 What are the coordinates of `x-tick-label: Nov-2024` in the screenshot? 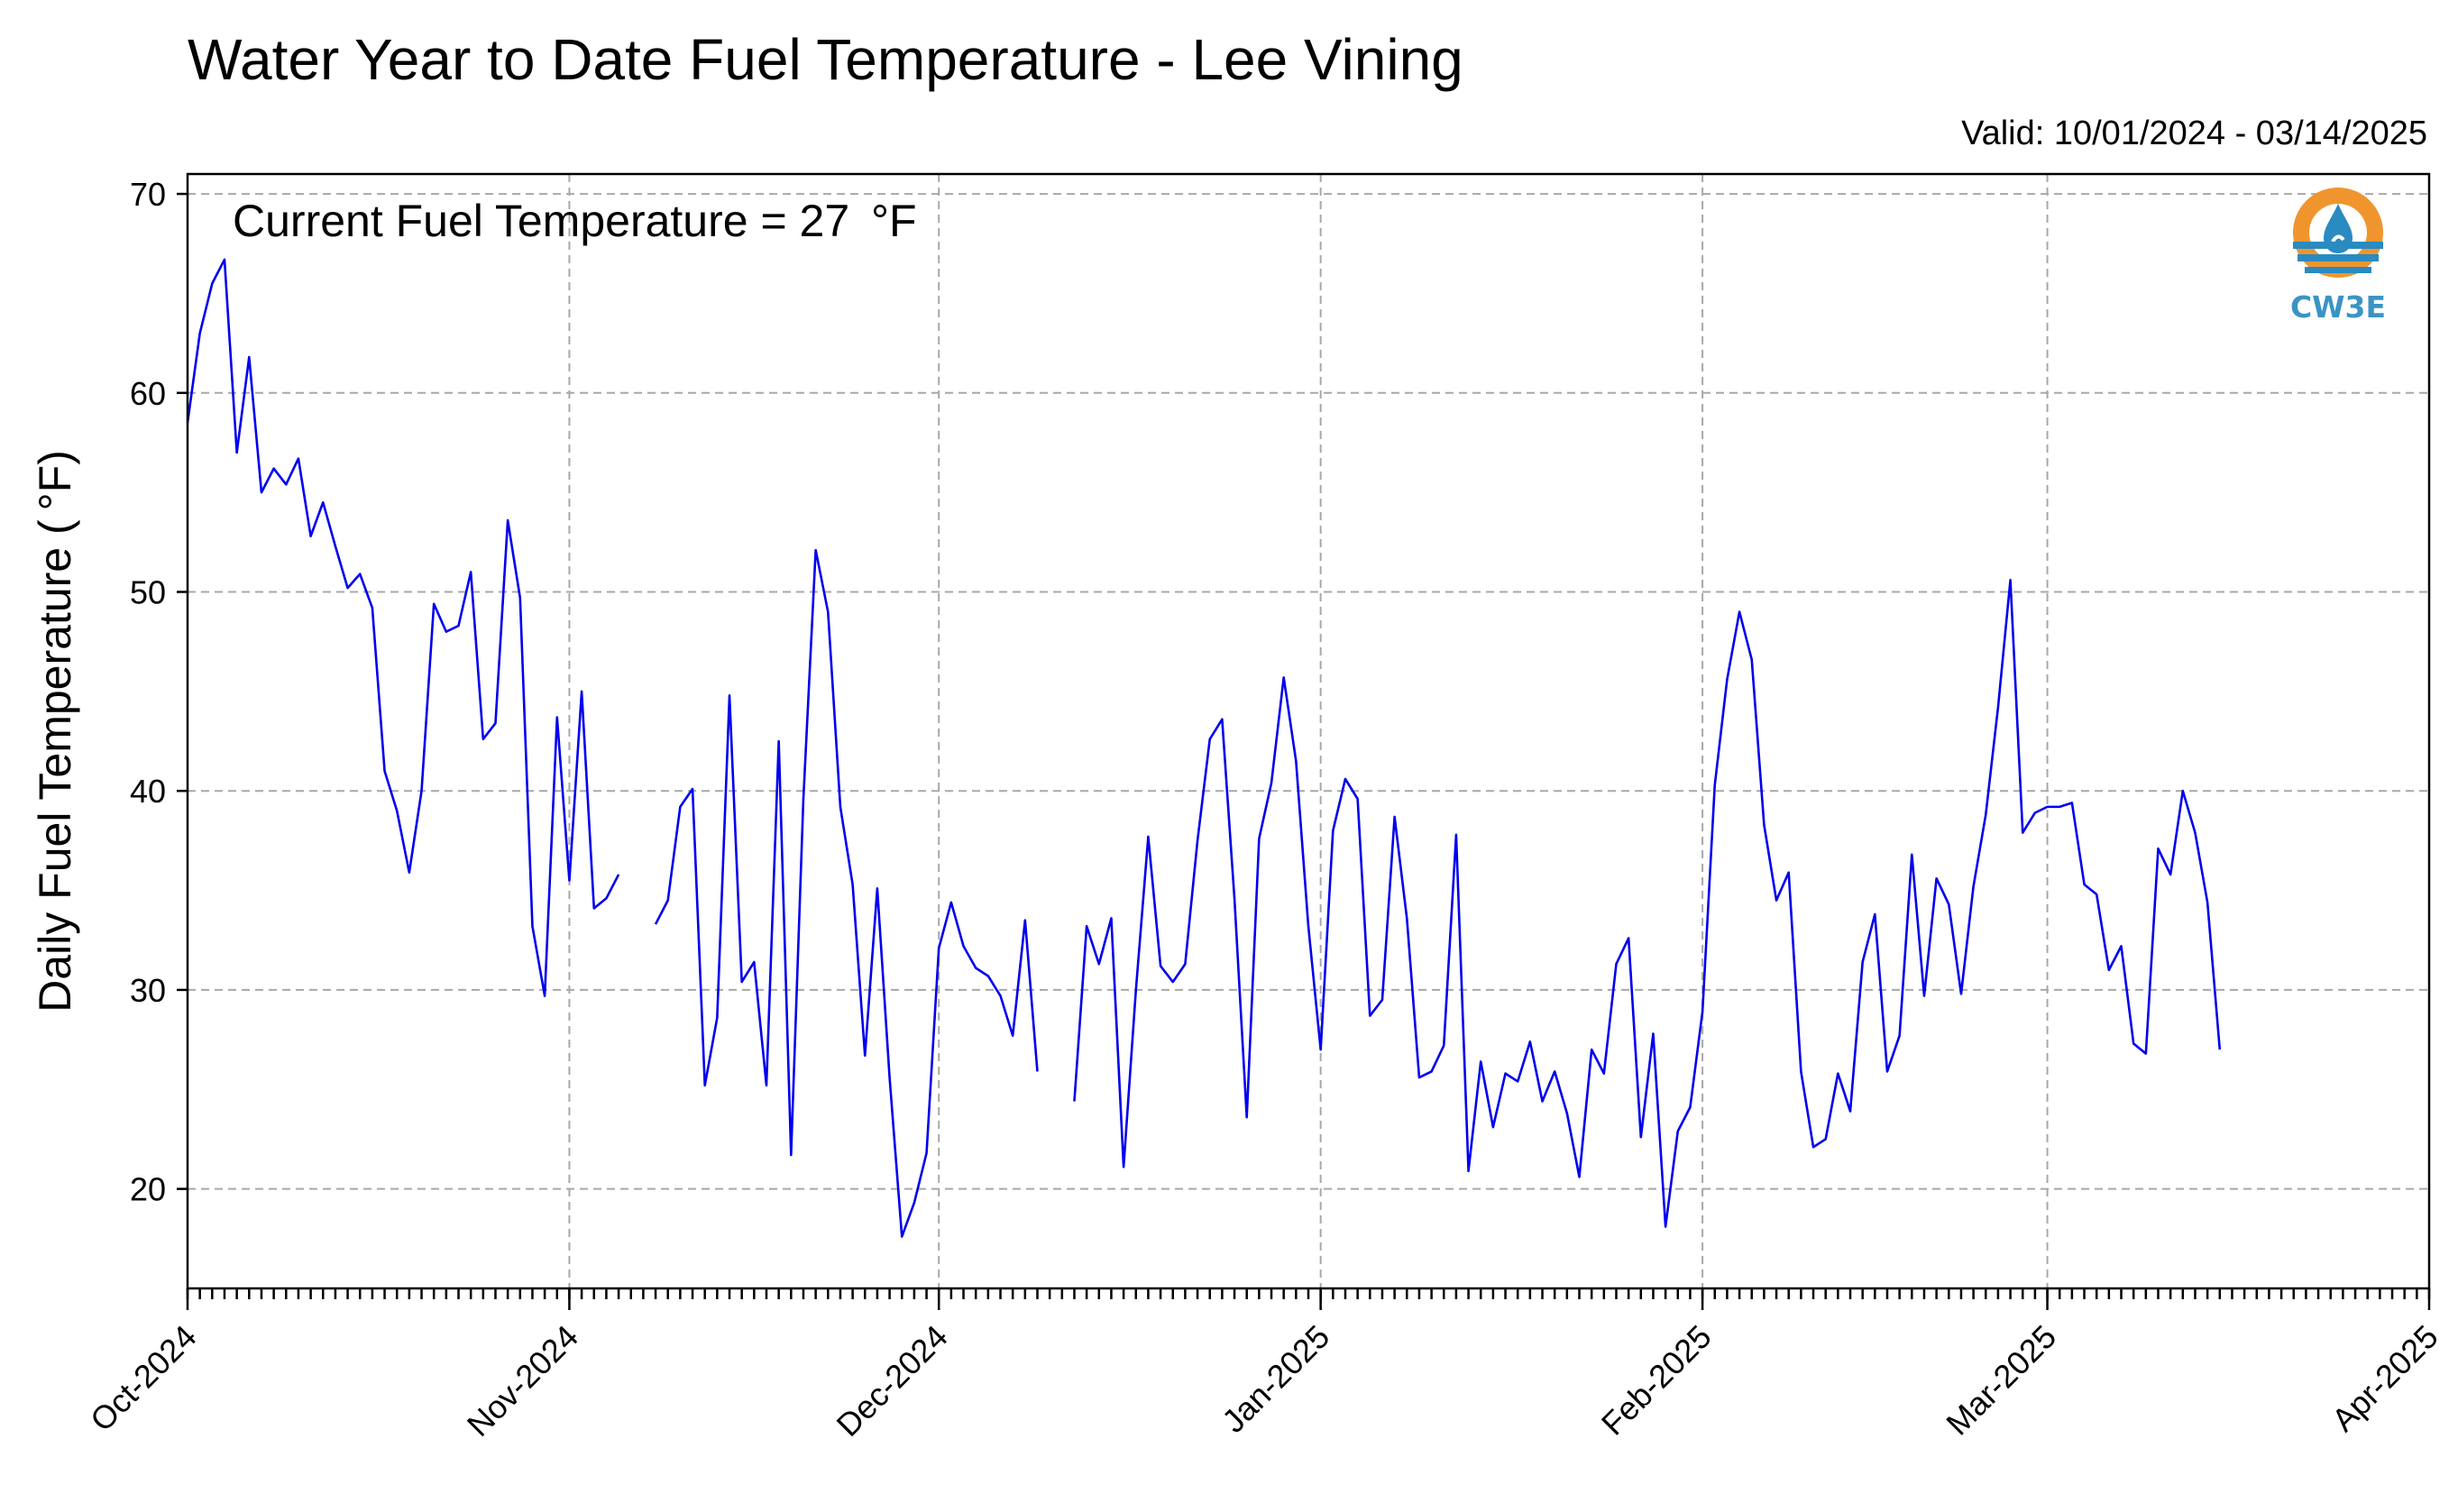 It's located at (522, 1381).